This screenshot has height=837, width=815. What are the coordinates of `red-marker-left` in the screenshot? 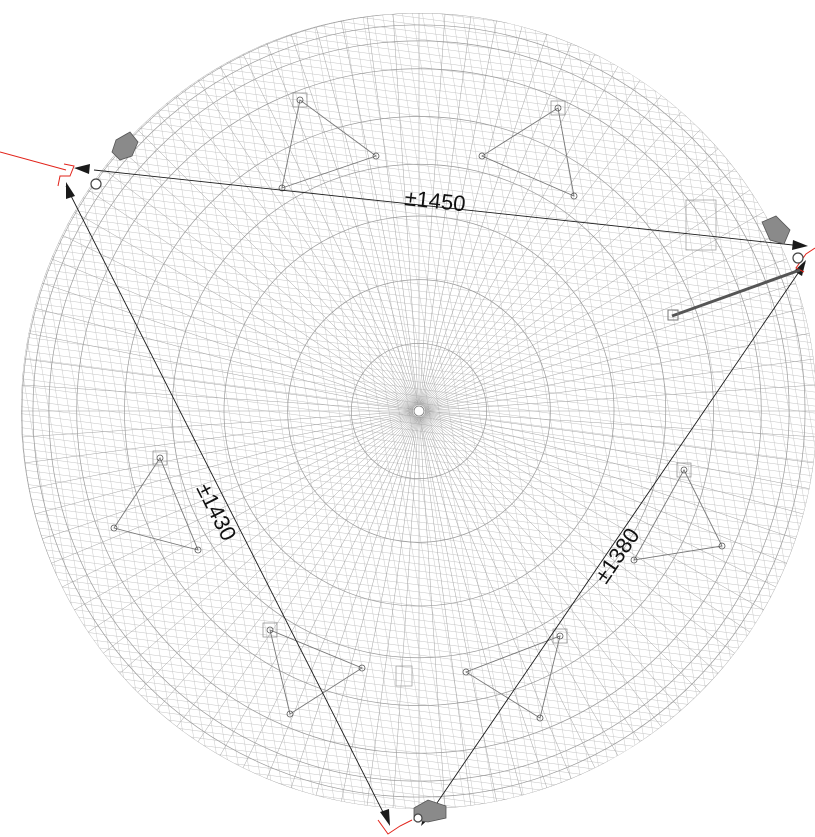 It's located at (37, 169).